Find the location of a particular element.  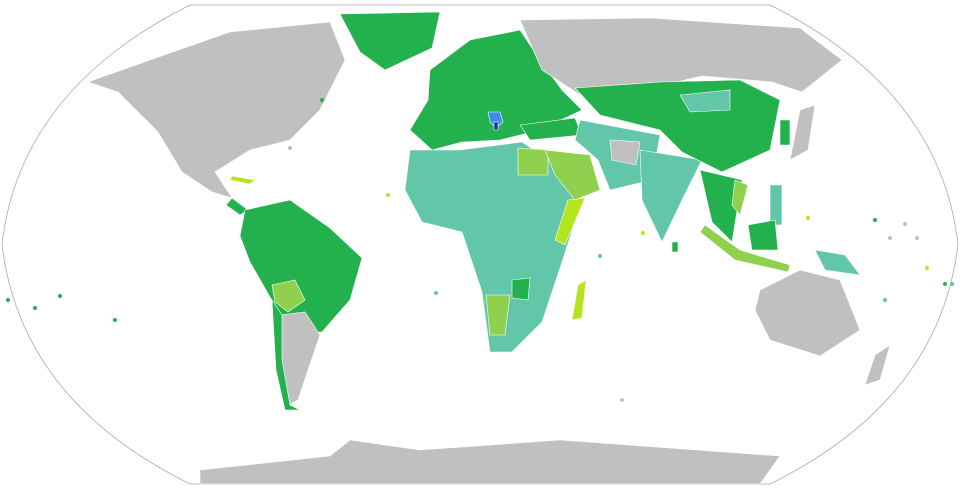

region-central-america is located at coordinates (237, 206).